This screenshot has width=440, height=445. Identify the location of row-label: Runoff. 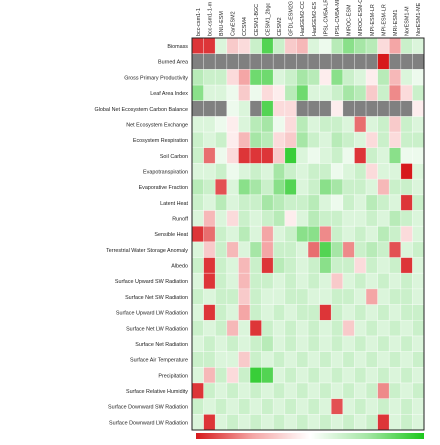
(180, 220).